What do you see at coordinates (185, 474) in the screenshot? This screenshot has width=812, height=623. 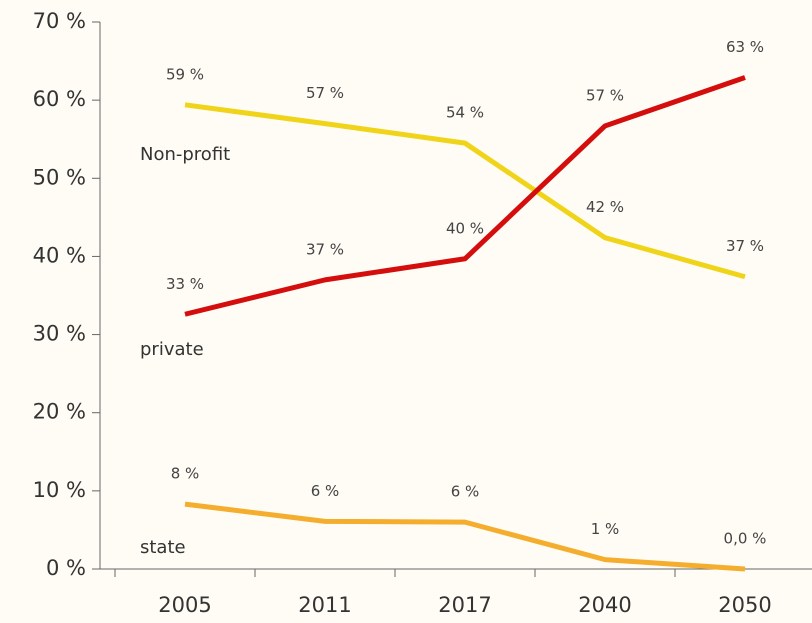 I see `data-label: 8 %` at bounding box center [185, 474].